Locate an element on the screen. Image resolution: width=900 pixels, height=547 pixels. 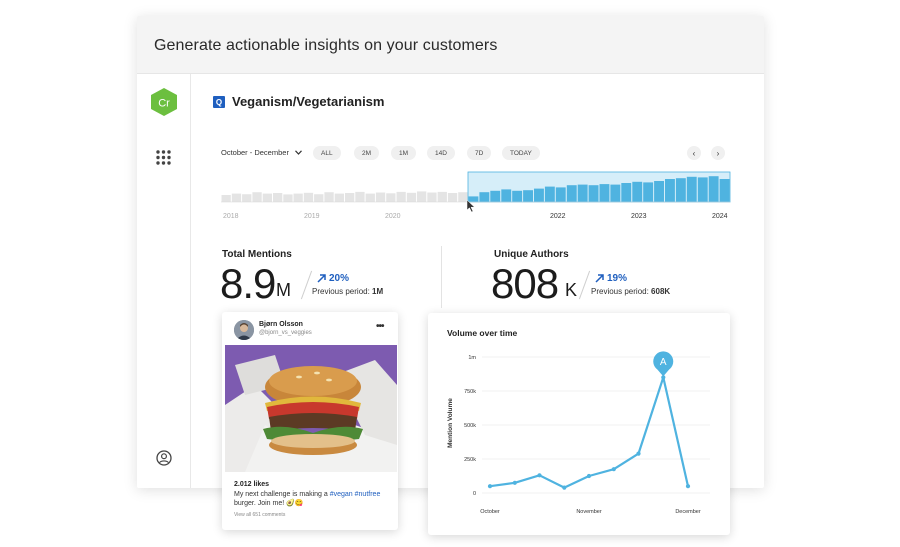
total-mentions-value: 8.9 is located at coordinates (248, 283).